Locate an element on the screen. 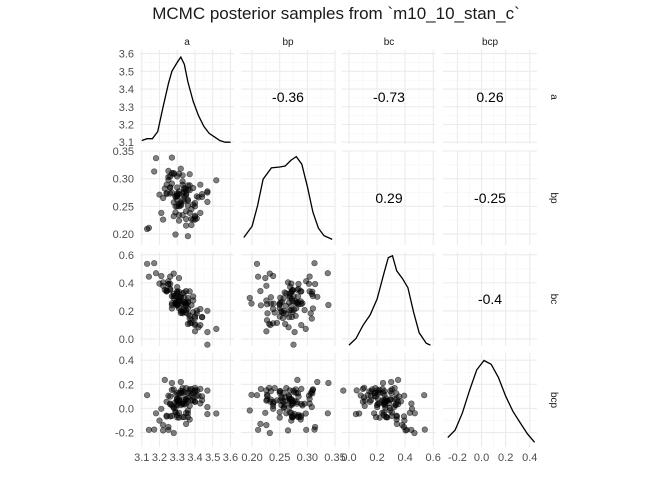  density-curve-bp is located at coordinates (288, 197).